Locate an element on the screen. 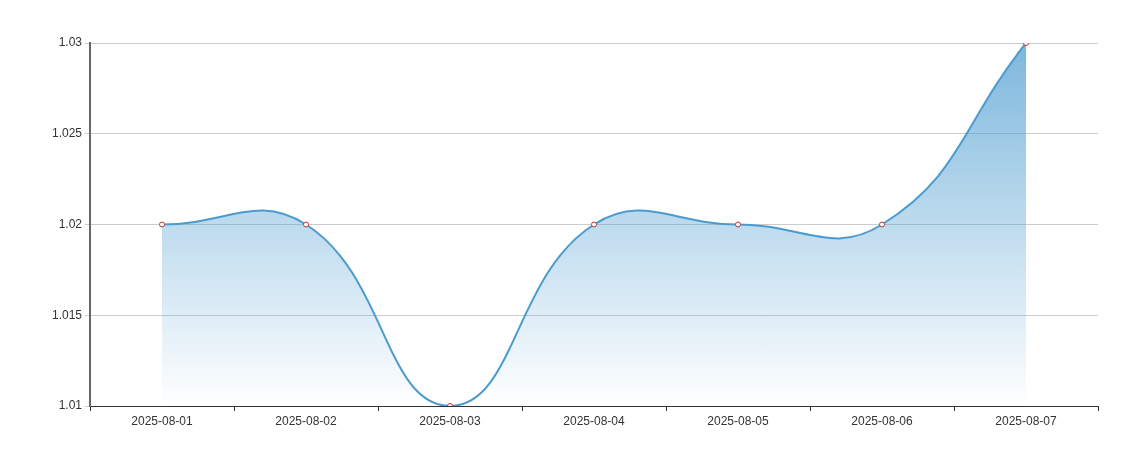 The height and width of the screenshot is (460, 1133). x-tick-label: 2025-08-03 is located at coordinates (450, 420).